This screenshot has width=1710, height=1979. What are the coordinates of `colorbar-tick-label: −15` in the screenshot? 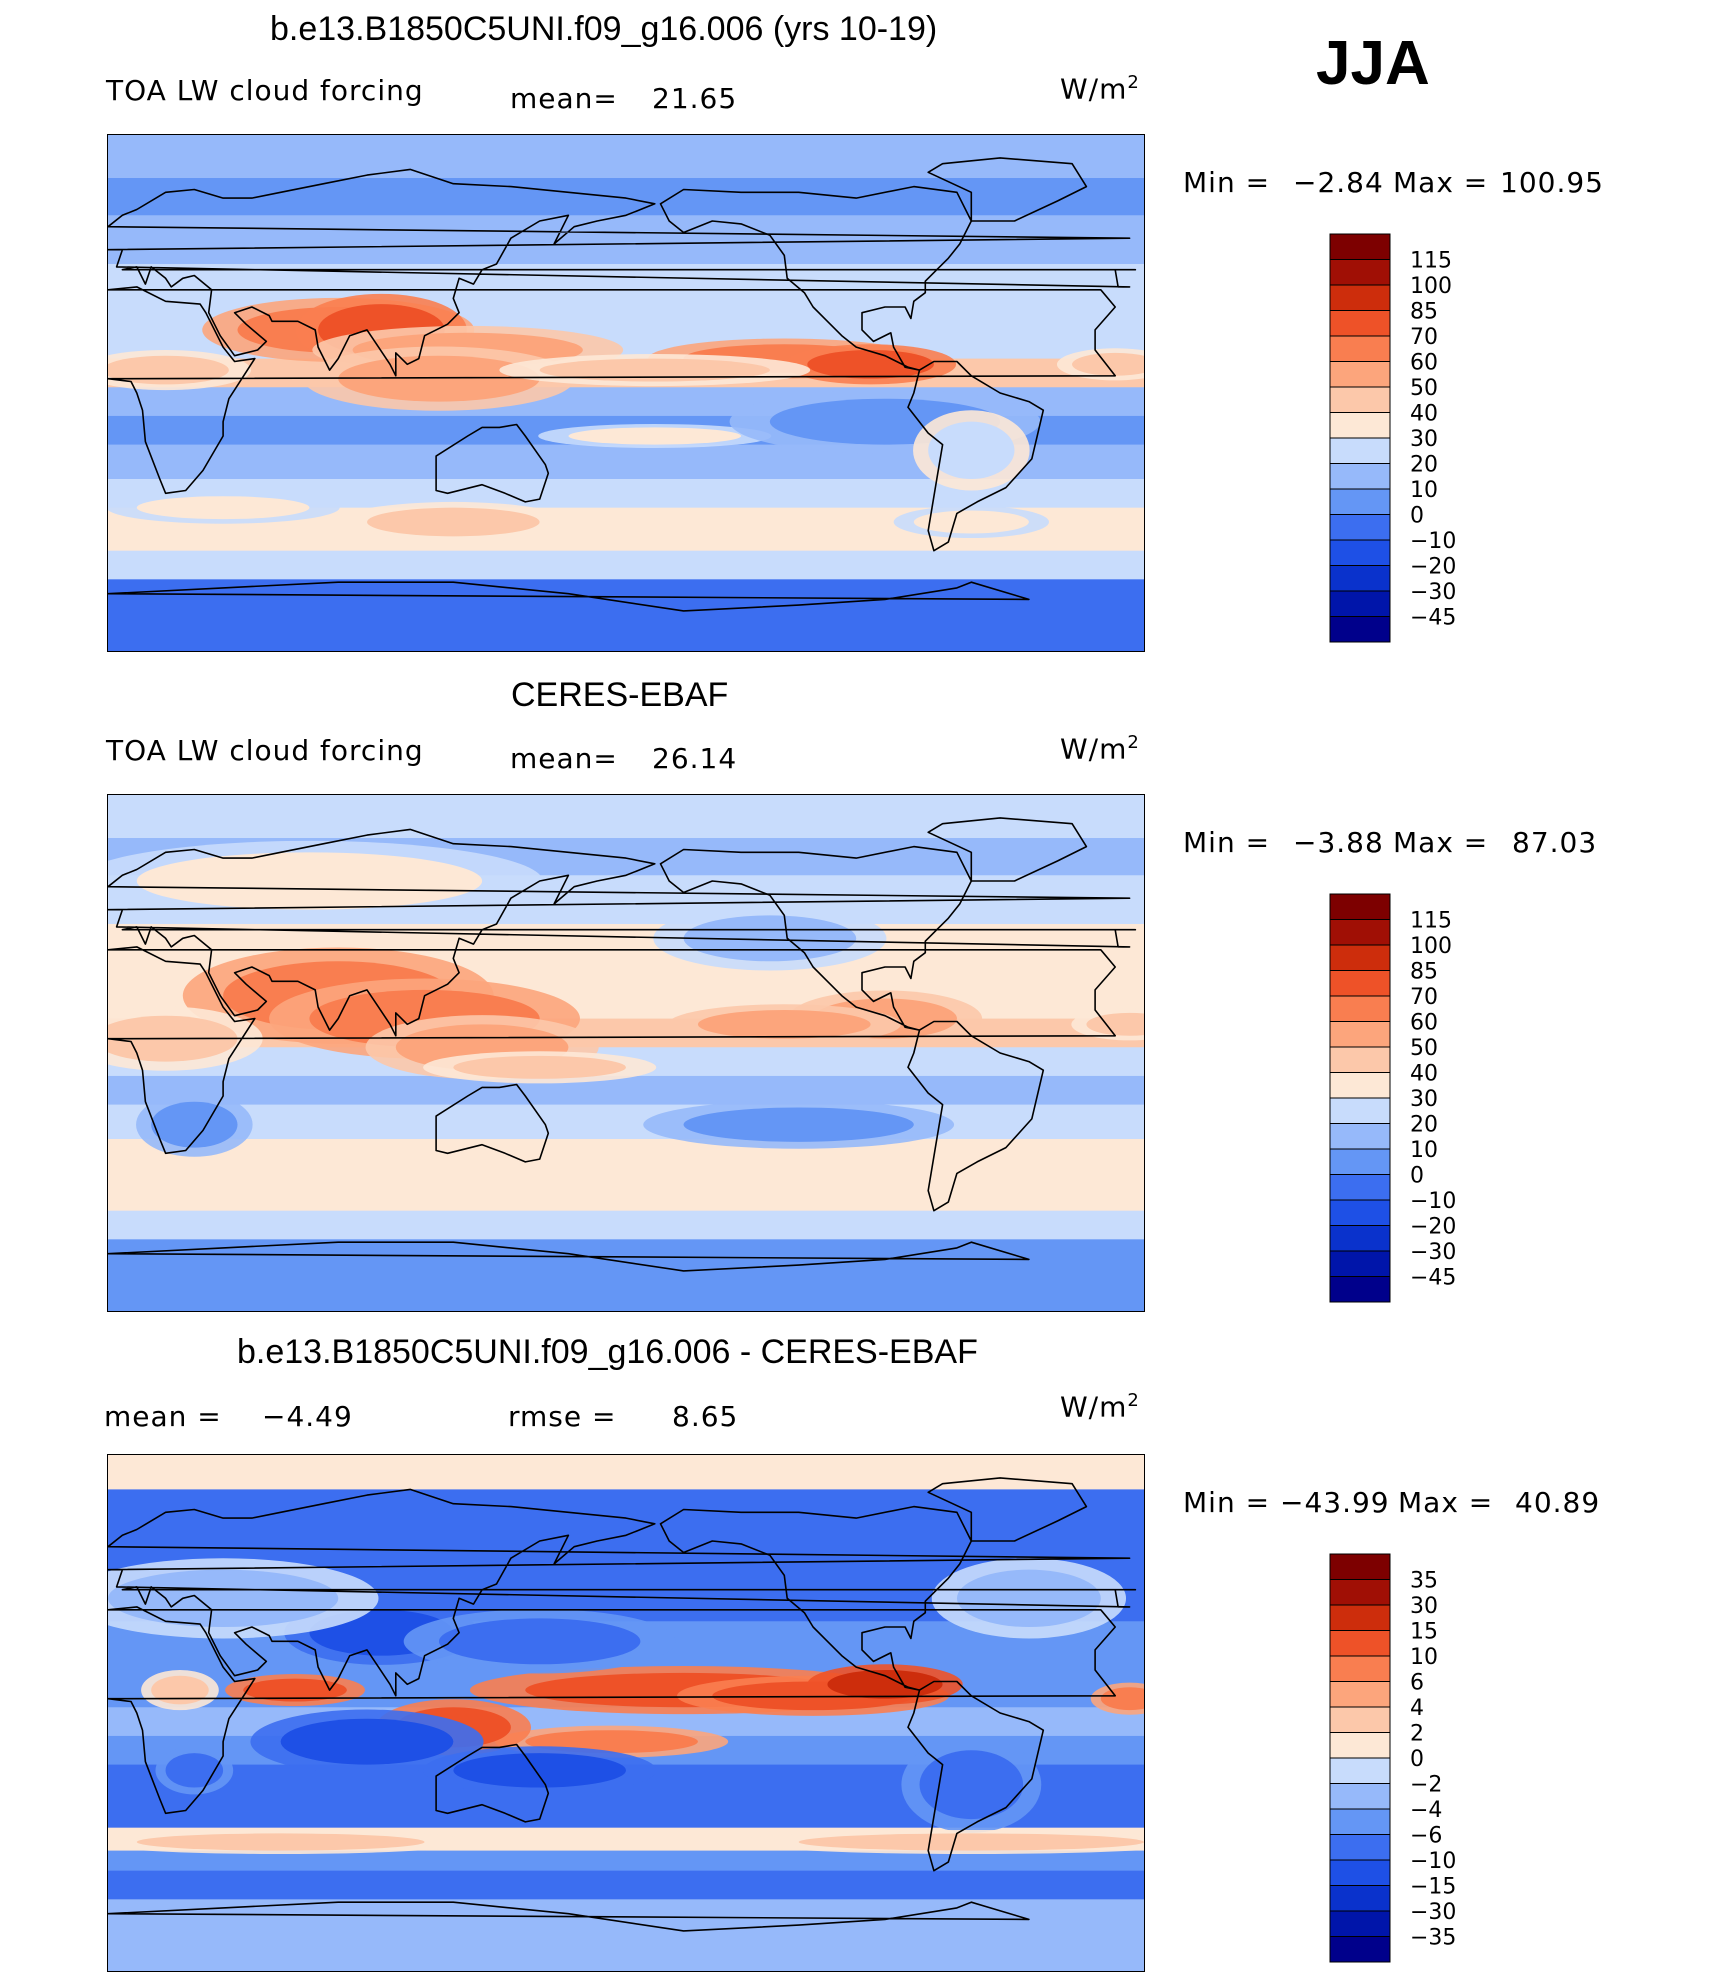 It's located at (1433, 1887).